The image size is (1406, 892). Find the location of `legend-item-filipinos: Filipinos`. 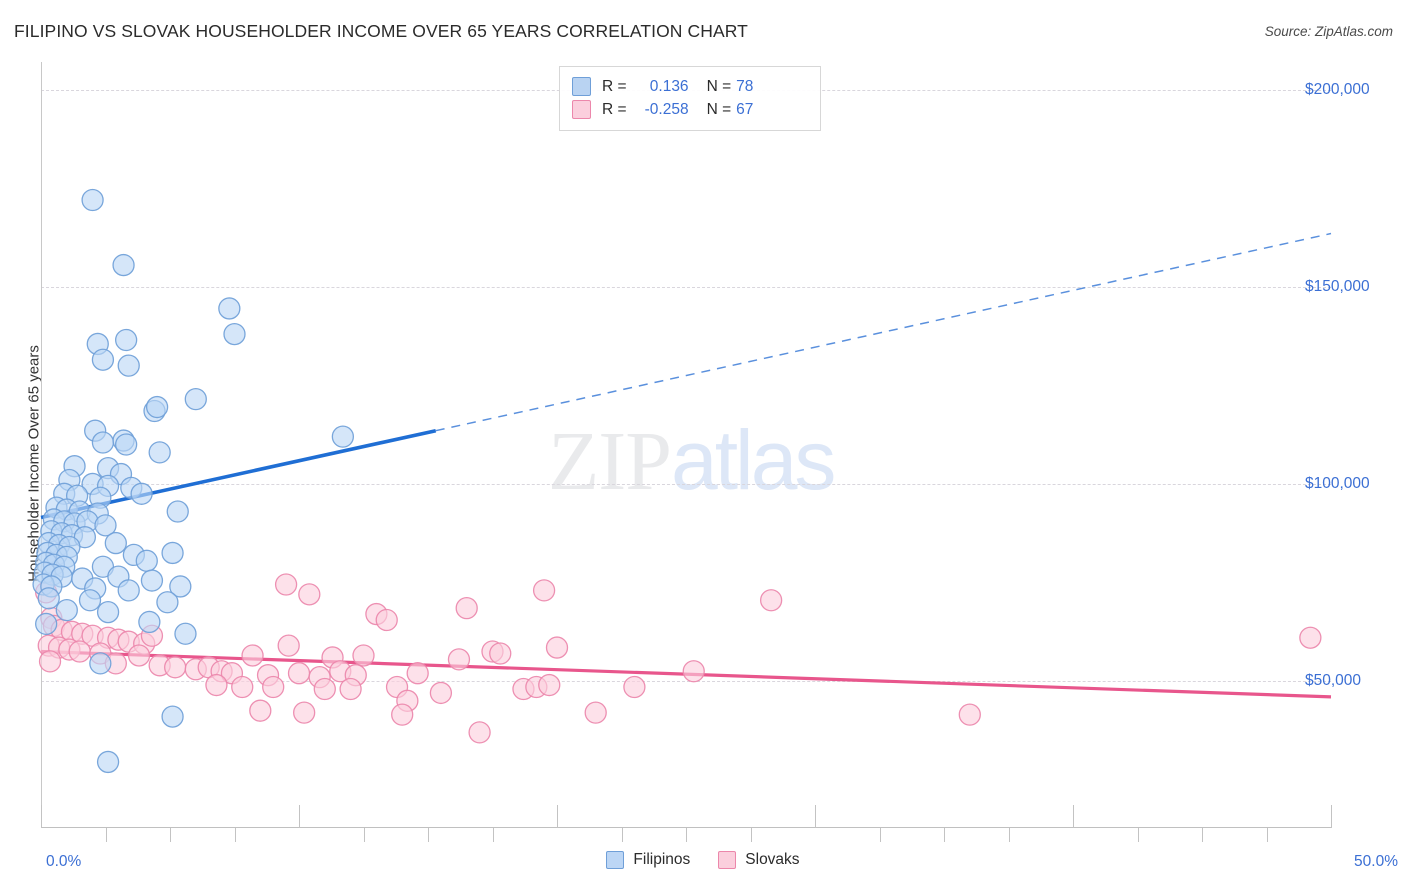

legend-item-filipinos: Filipinos is located at coordinates (648, 860).